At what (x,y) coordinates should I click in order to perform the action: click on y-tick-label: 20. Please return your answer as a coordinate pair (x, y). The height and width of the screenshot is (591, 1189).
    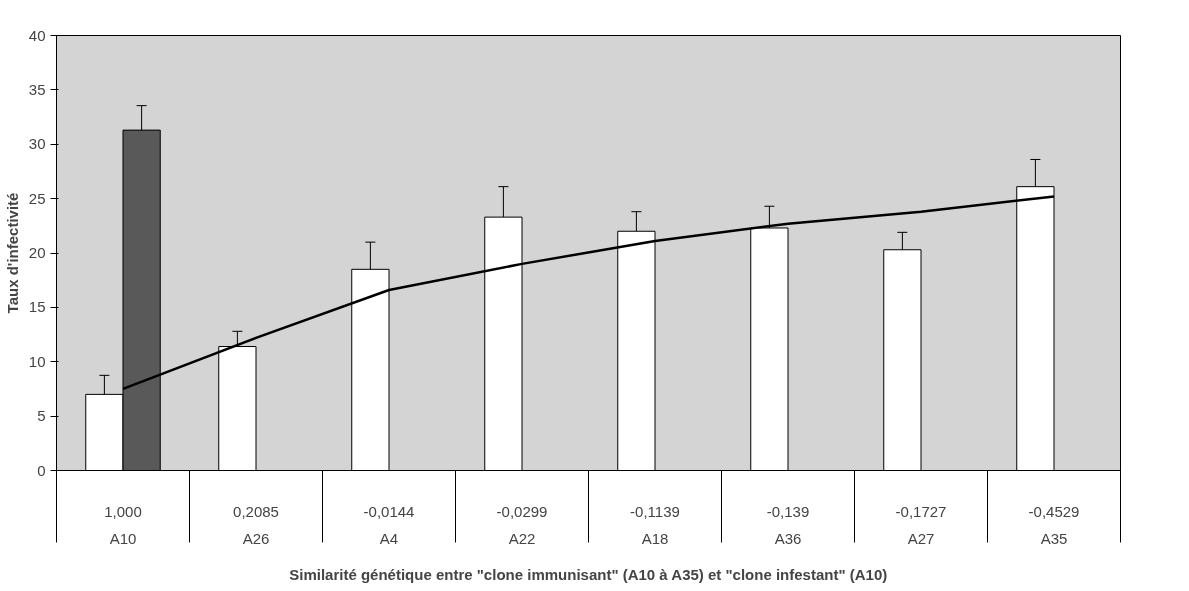
    Looking at the image, I should click on (37, 252).